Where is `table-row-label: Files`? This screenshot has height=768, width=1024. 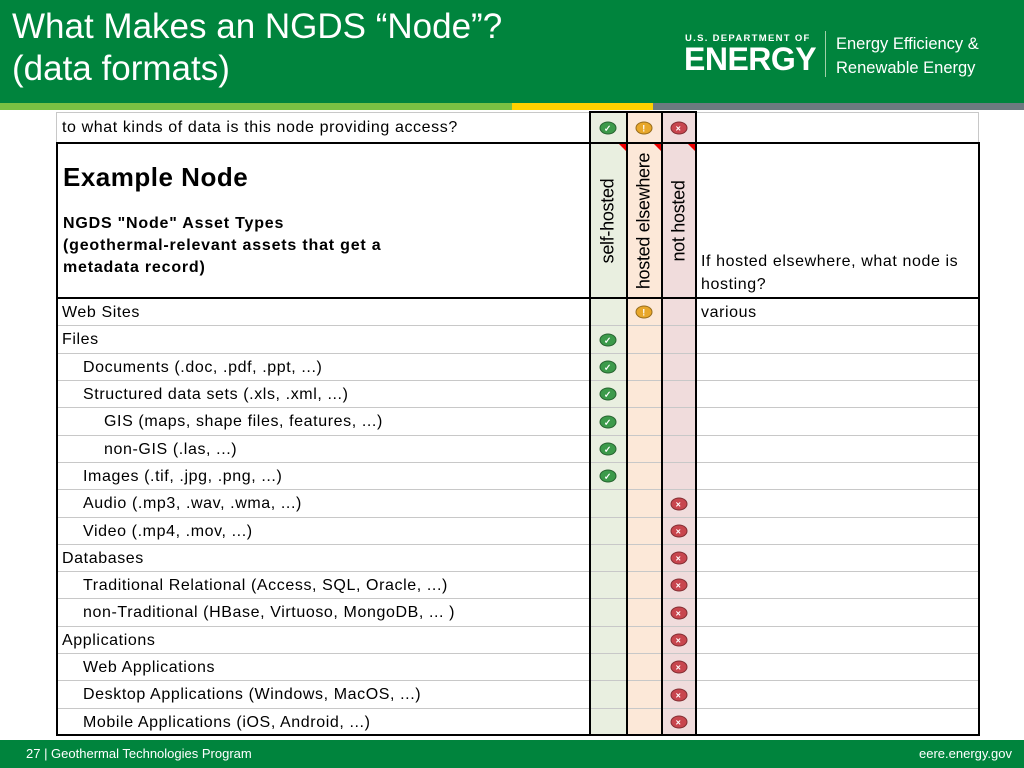 table-row-label: Files is located at coordinates (323, 339).